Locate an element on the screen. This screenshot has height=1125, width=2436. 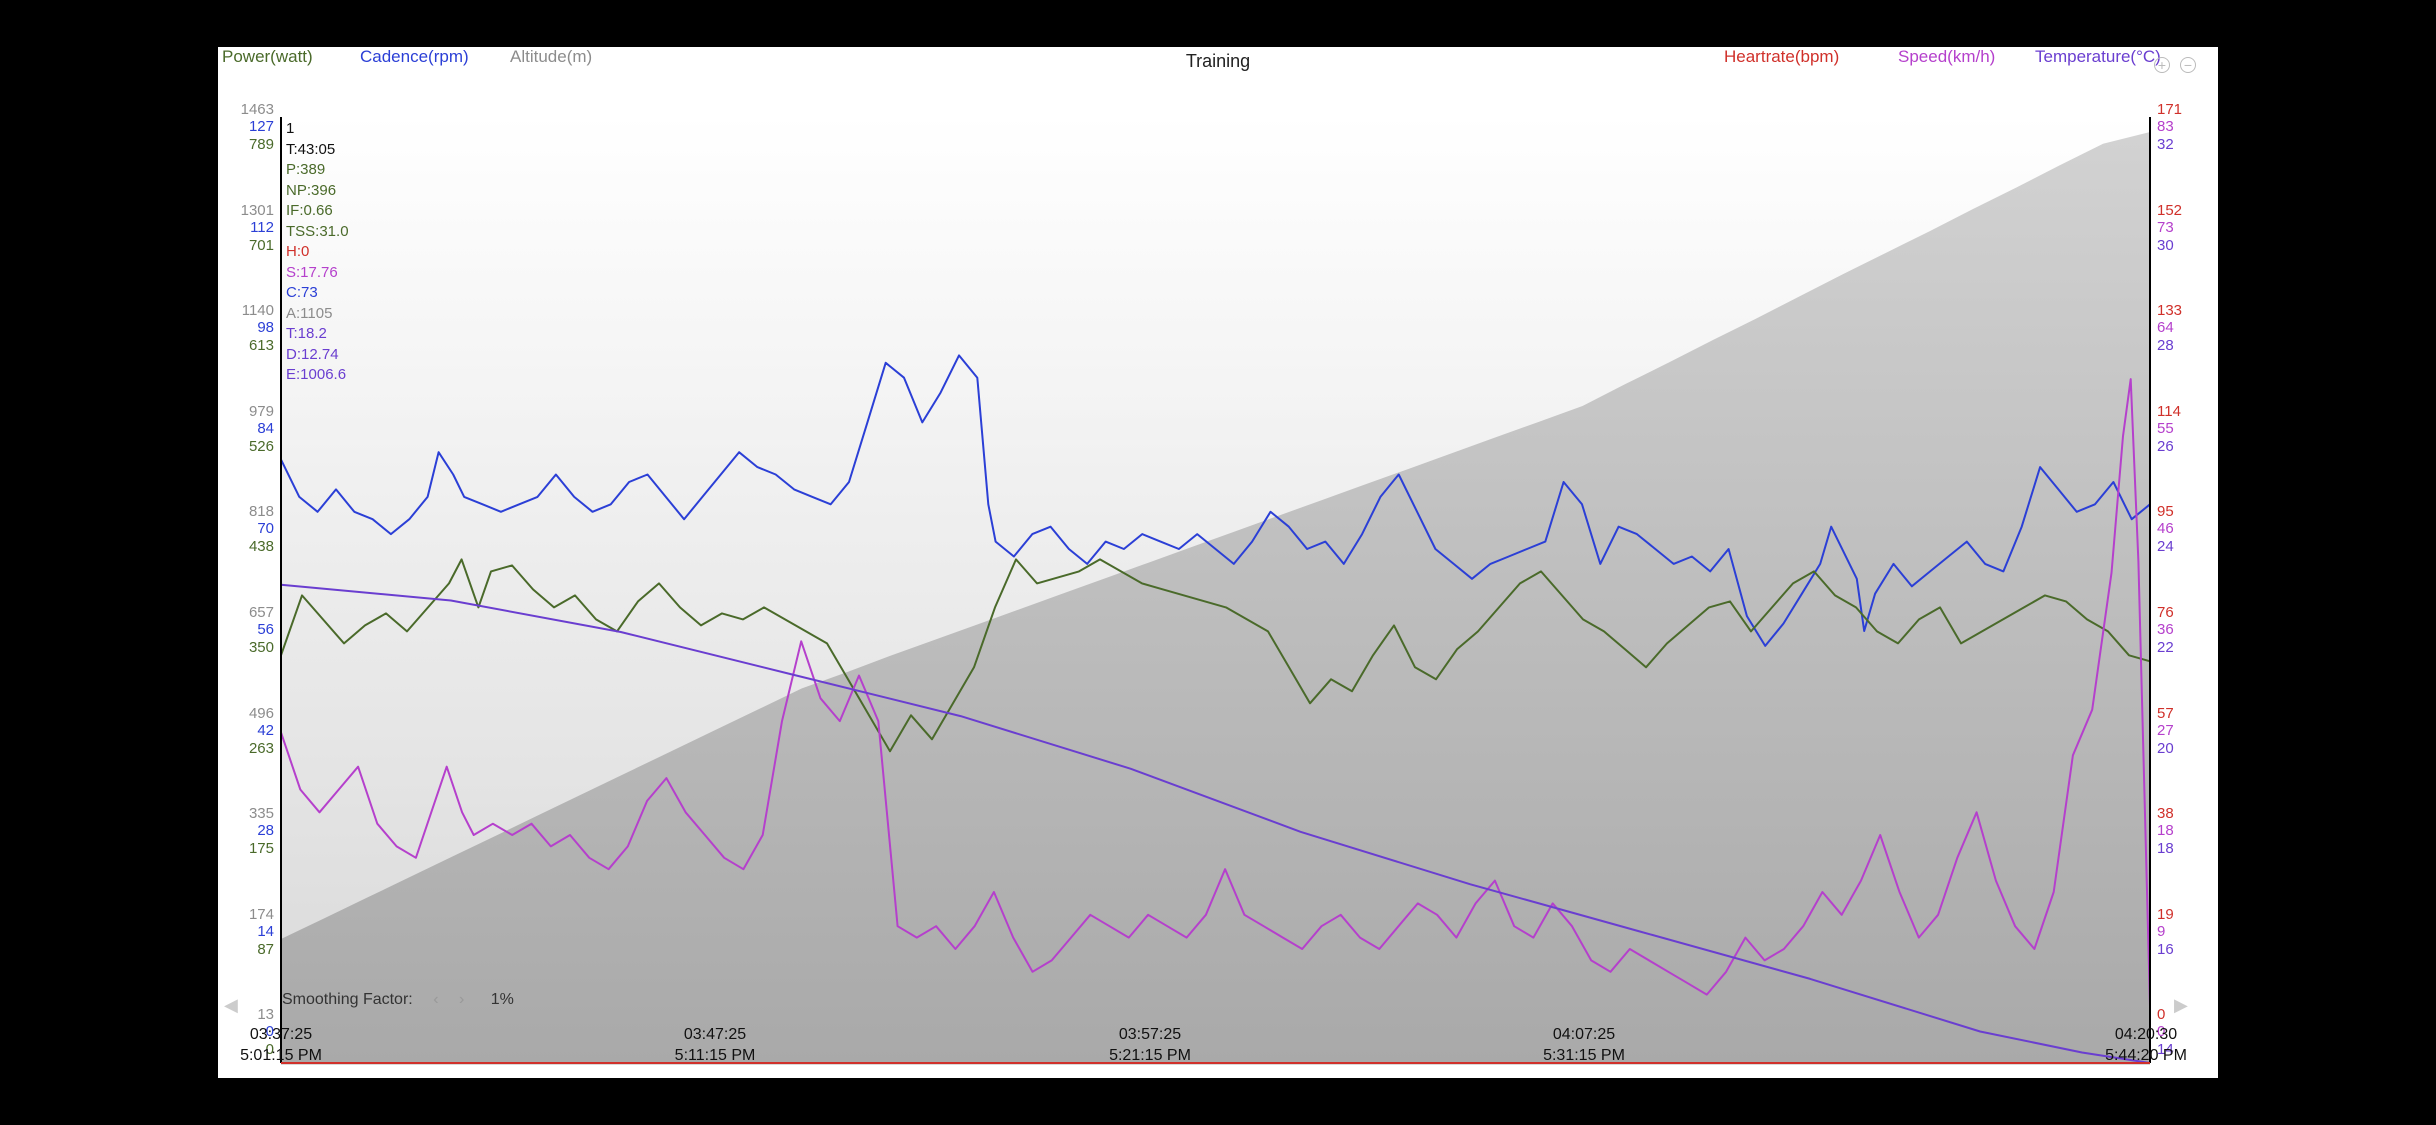
legend-speed: Speed(km/h) is located at coordinates (1946, 57).